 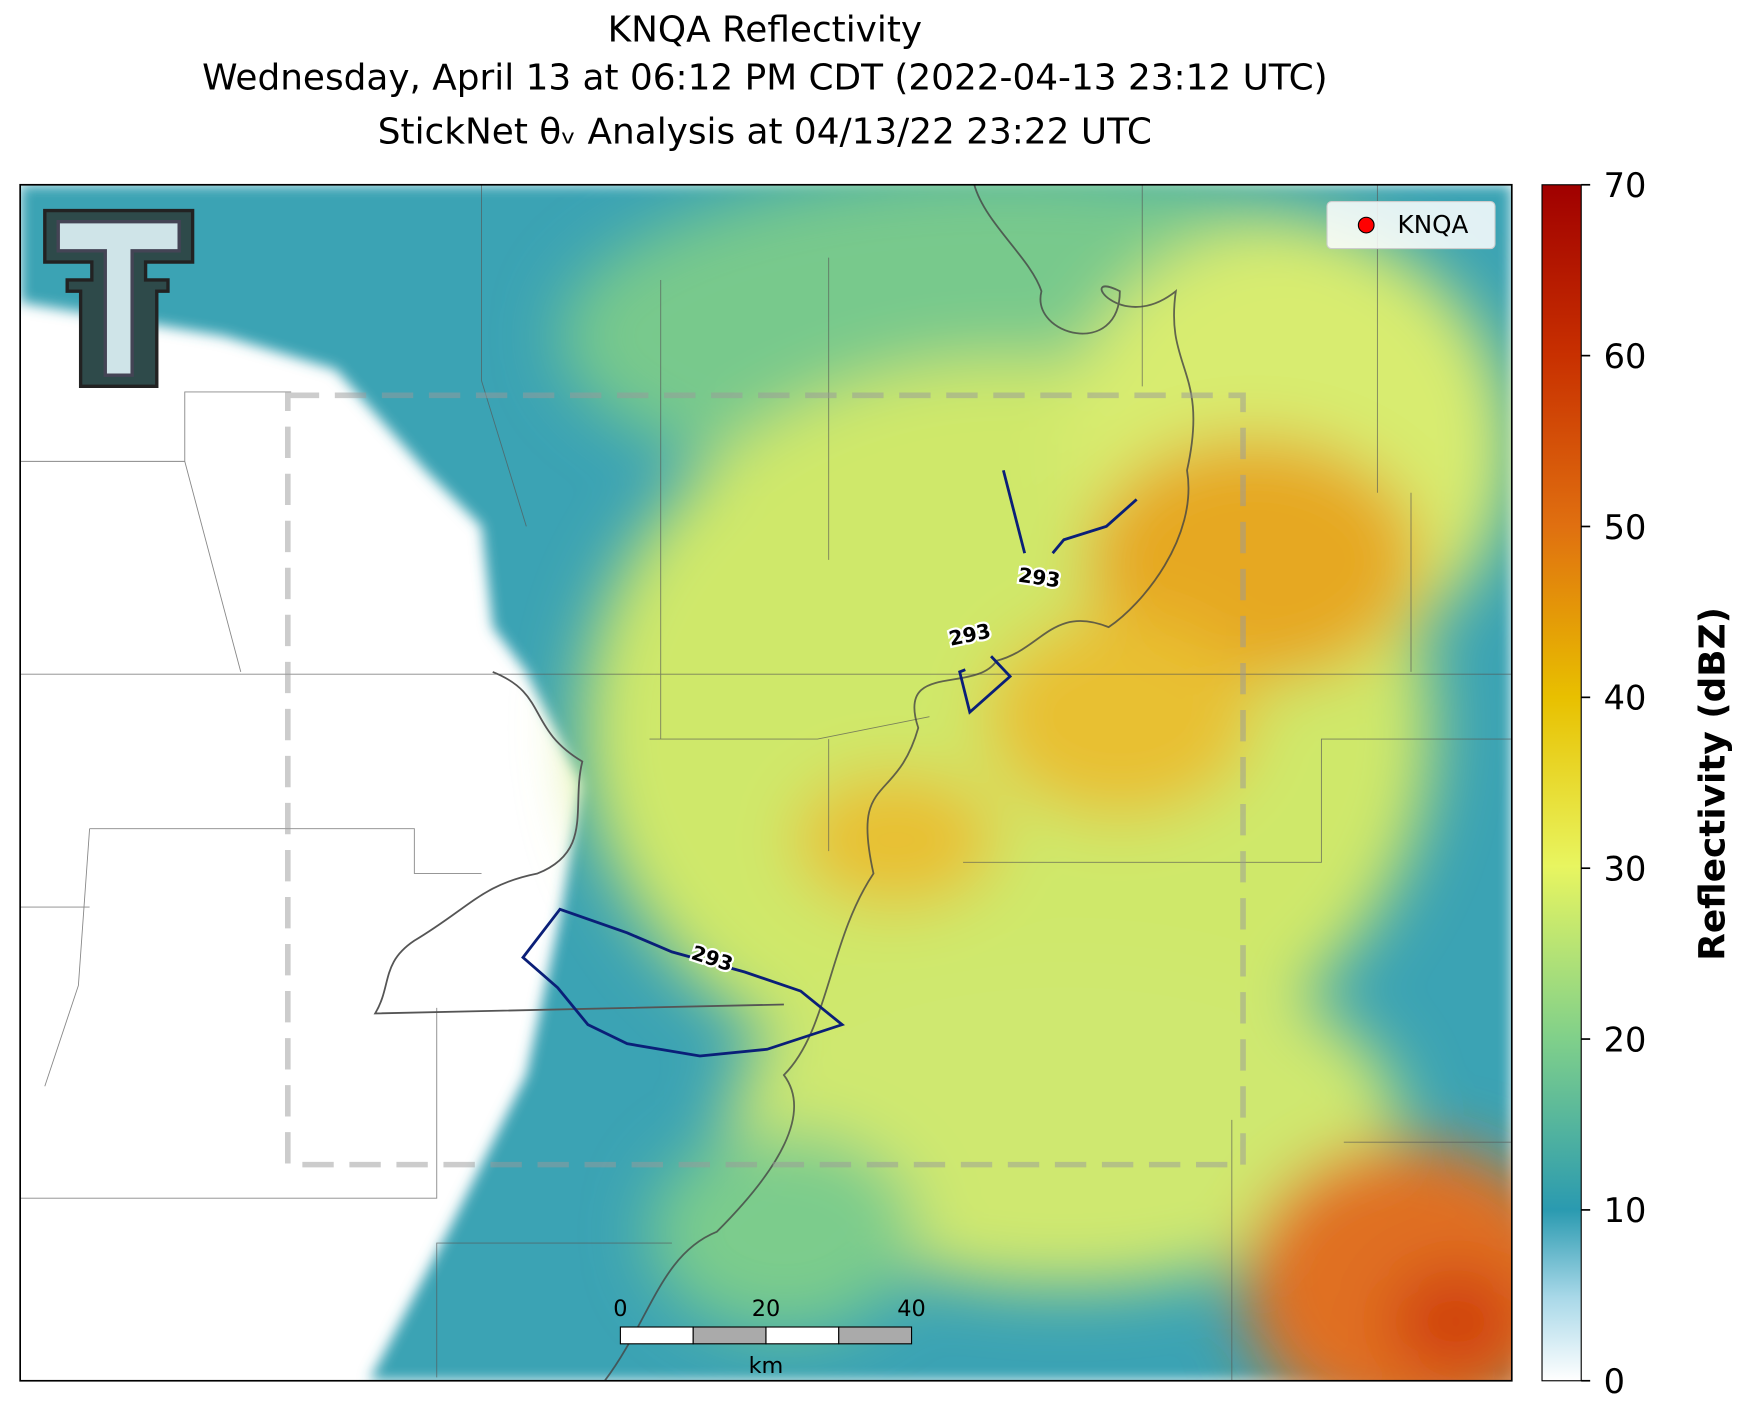 I want to click on scale-tick-label: 20, so click(x=766, y=1309).